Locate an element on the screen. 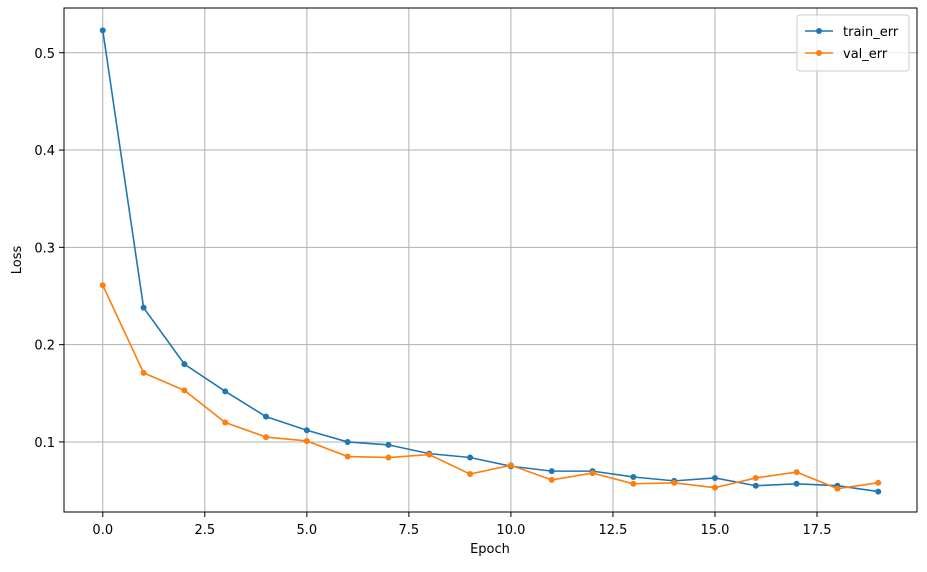 The height and width of the screenshot is (572, 927). legend: train_err val_err is located at coordinates (853, 43).